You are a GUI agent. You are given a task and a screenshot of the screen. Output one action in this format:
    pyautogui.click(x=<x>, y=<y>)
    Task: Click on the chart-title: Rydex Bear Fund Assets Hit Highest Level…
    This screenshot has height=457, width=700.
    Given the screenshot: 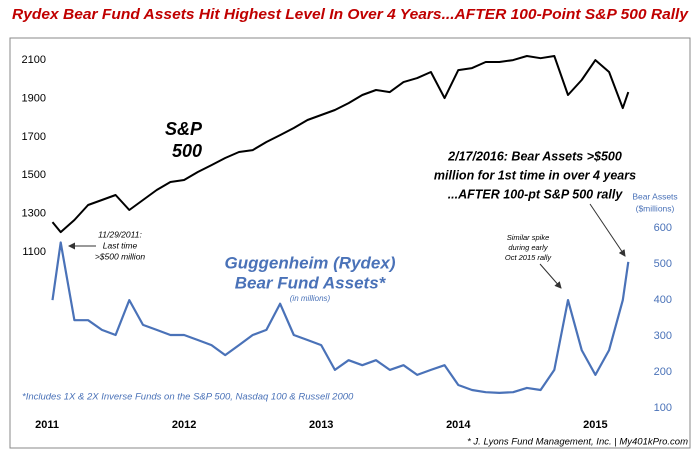 What is the action you would take?
    pyautogui.click(x=350, y=14)
    